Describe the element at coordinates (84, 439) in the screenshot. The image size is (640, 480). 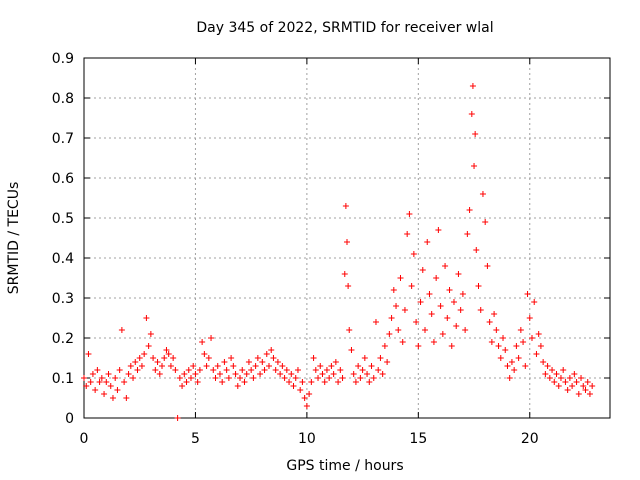
I see `x-tick-label: 0` at that location.